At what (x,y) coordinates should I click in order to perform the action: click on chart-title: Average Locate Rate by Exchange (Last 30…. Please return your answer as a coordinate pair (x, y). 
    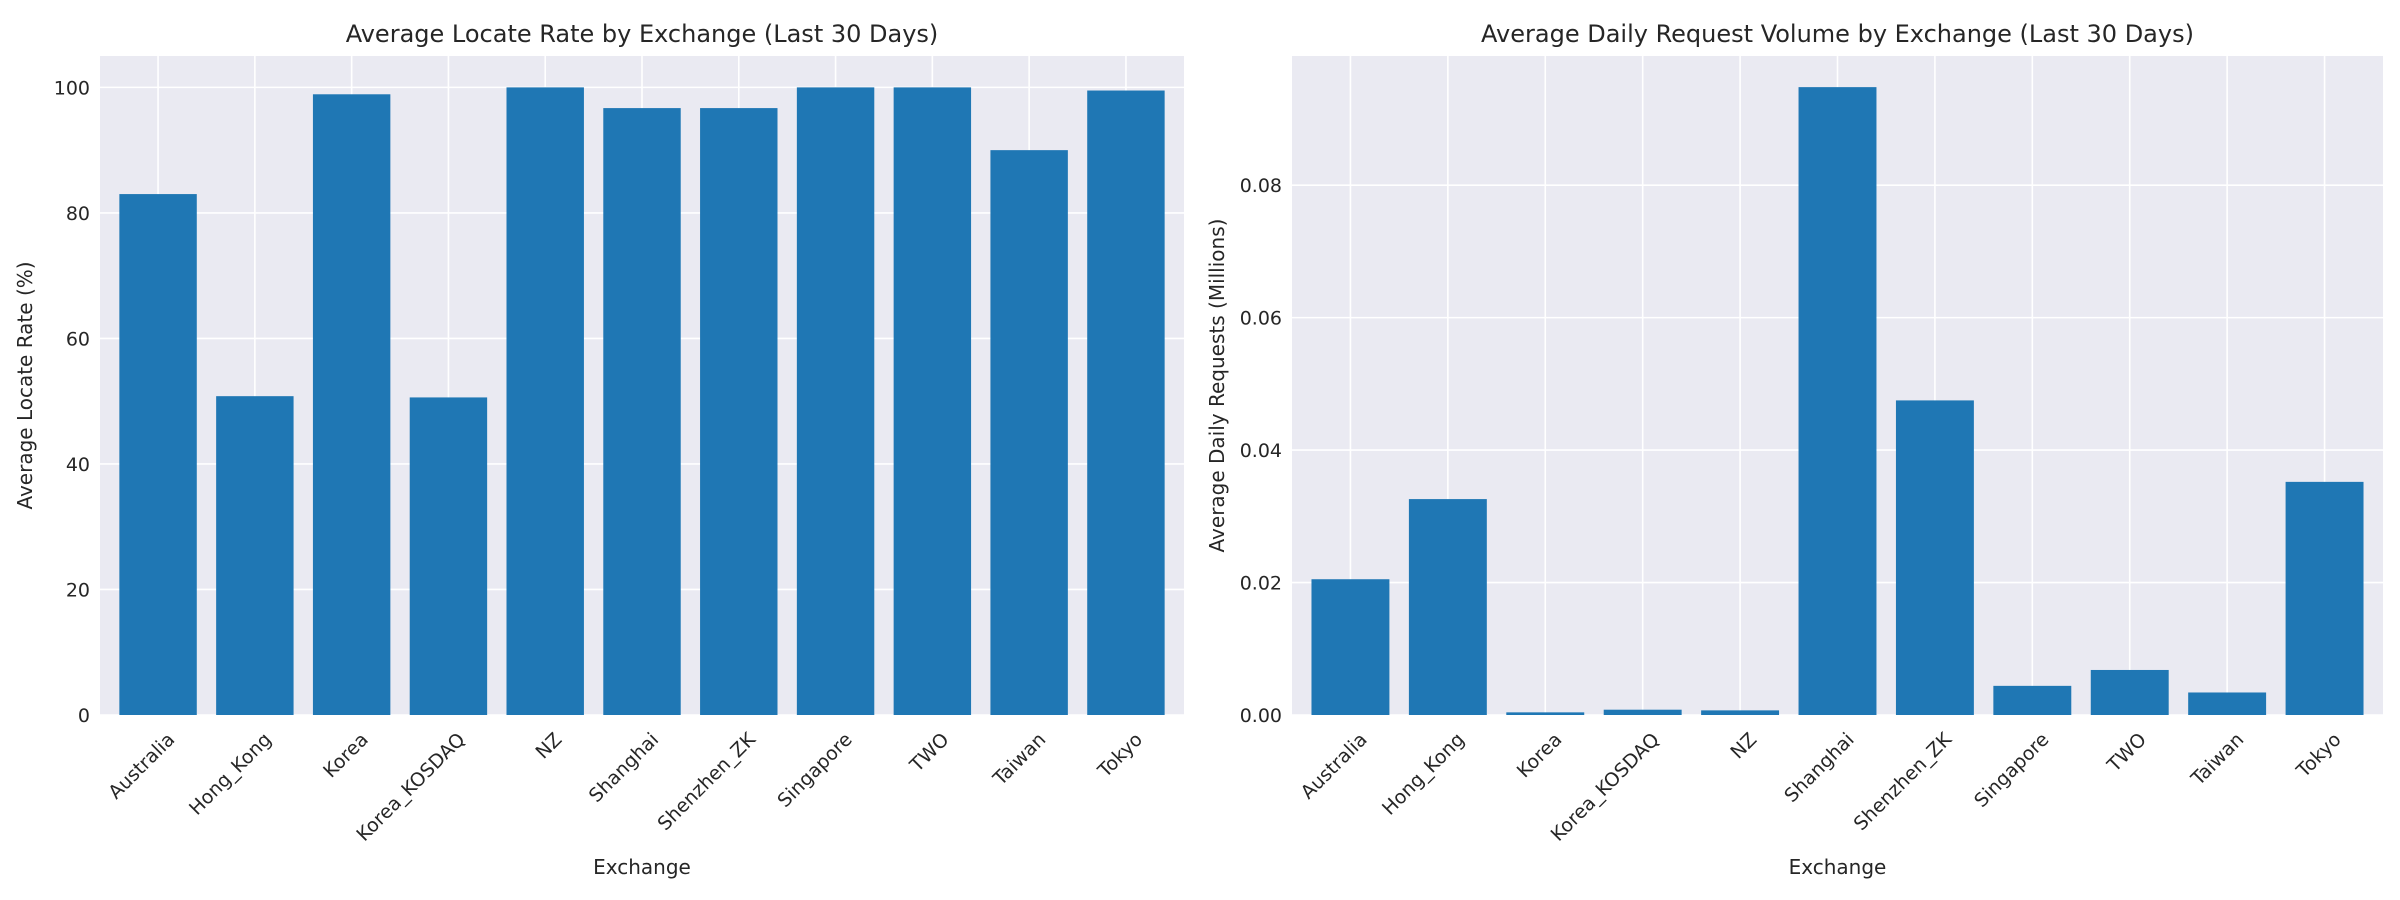
    Looking at the image, I should click on (642, 34).